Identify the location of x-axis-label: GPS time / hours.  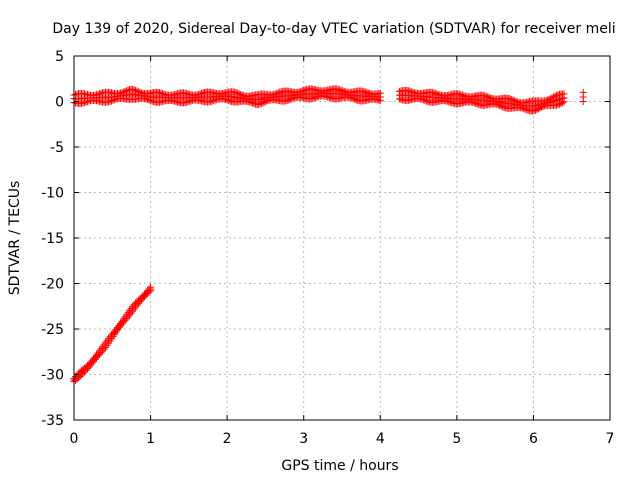
(339, 466).